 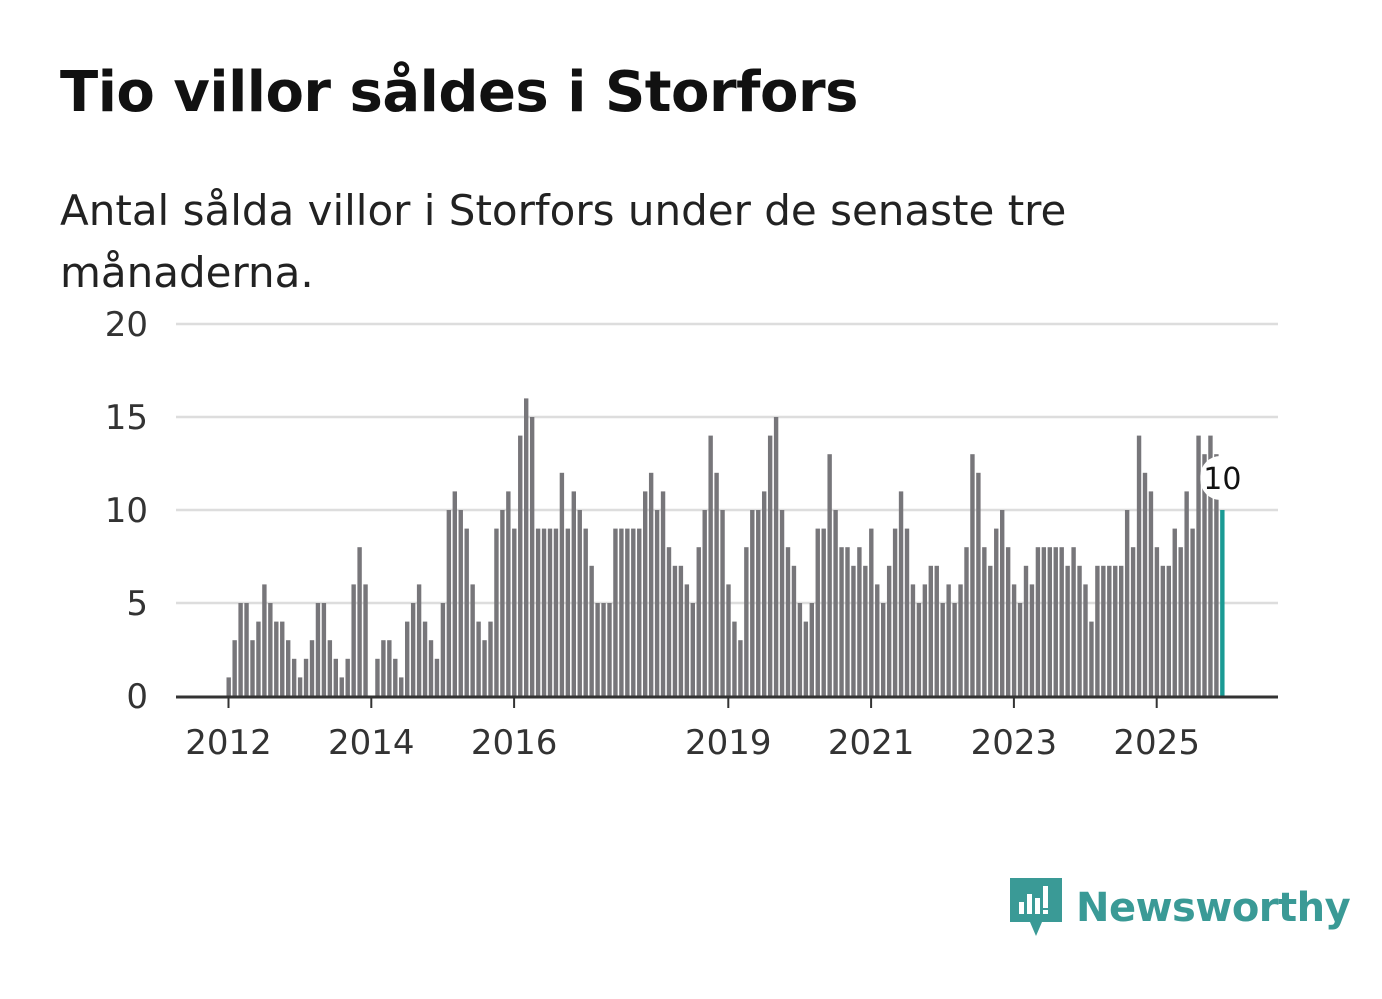 What do you see at coordinates (459, 92) in the screenshot?
I see `chart-title: Tio villor såldes i Storfors` at bounding box center [459, 92].